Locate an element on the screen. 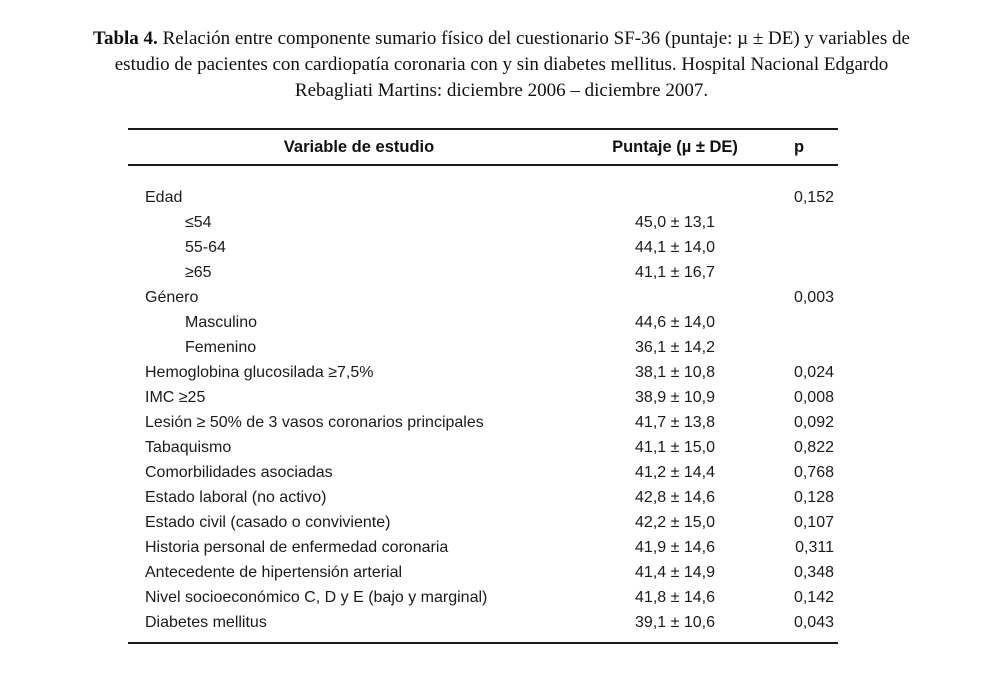 This screenshot has width=1003, height=674. row-puntaje: 41,2 ± 14,4 is located at coordinates (675, 472).